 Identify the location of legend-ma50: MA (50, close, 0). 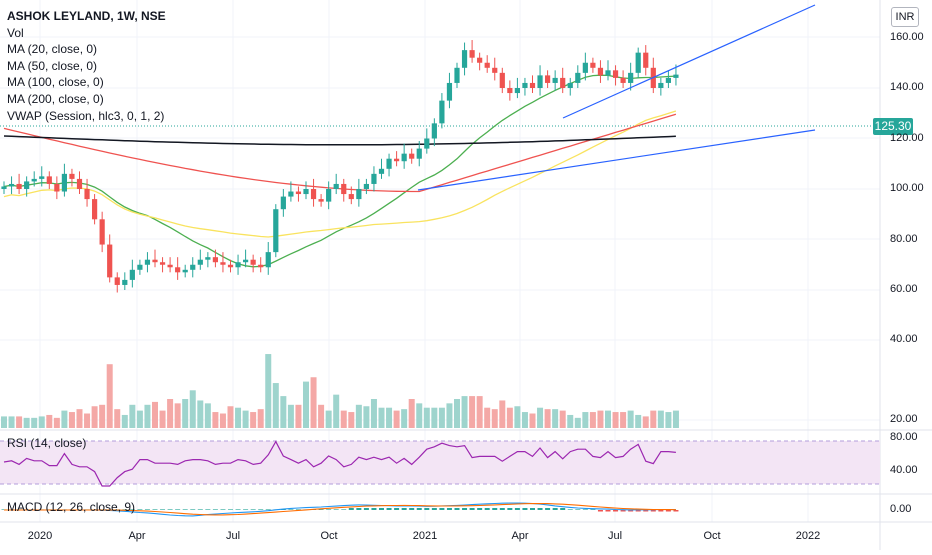
(52, 65).